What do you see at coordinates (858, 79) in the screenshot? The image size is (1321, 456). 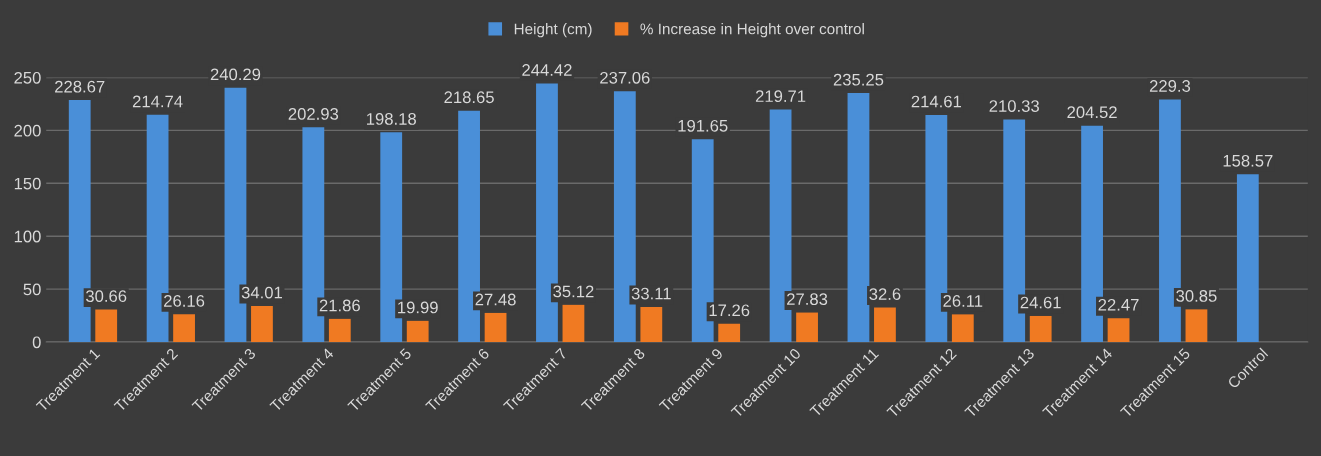 I see `data-label: 235.25` at bounding box center [858, 79].